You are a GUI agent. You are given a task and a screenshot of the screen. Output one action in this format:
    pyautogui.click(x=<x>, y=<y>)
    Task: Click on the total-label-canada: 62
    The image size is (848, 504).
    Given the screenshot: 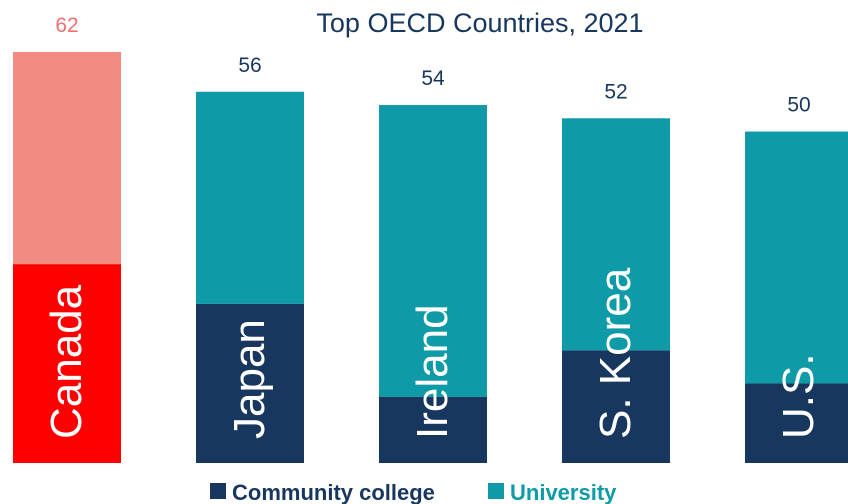 What is the action you would take?
    pyautogui.click(x=66, y=25)
    